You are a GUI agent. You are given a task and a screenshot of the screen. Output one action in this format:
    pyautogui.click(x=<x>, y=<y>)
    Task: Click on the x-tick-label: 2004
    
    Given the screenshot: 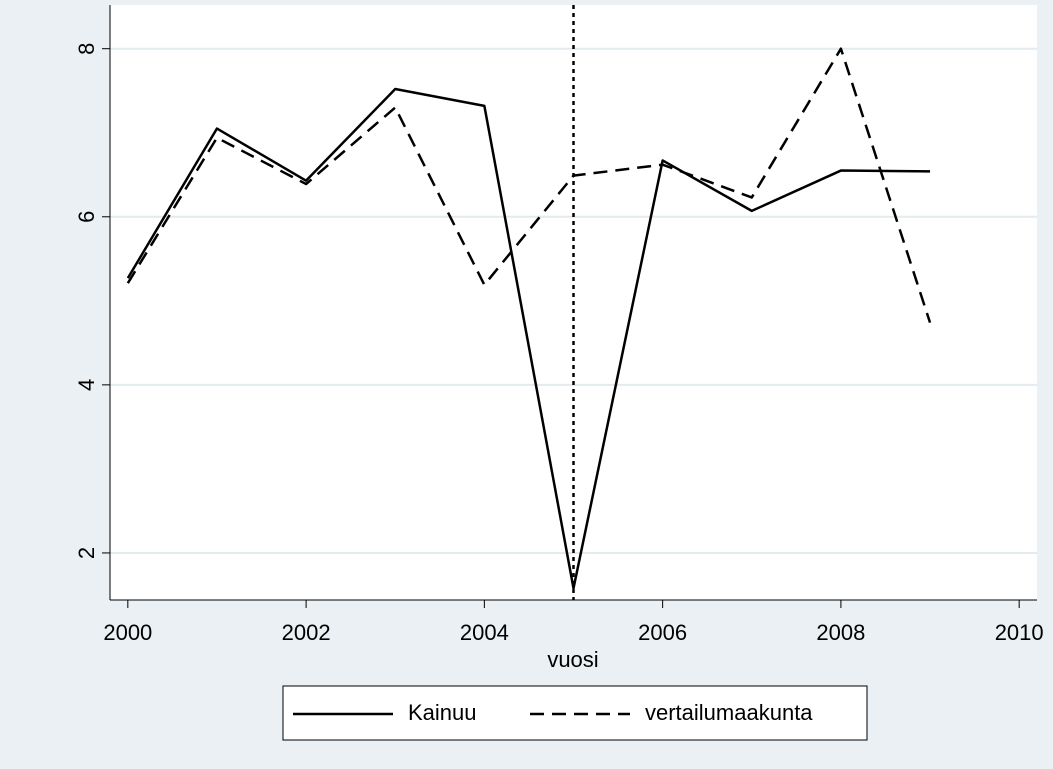 What is the action you would take?
    pyautogui.click(x=484, y=632)
    